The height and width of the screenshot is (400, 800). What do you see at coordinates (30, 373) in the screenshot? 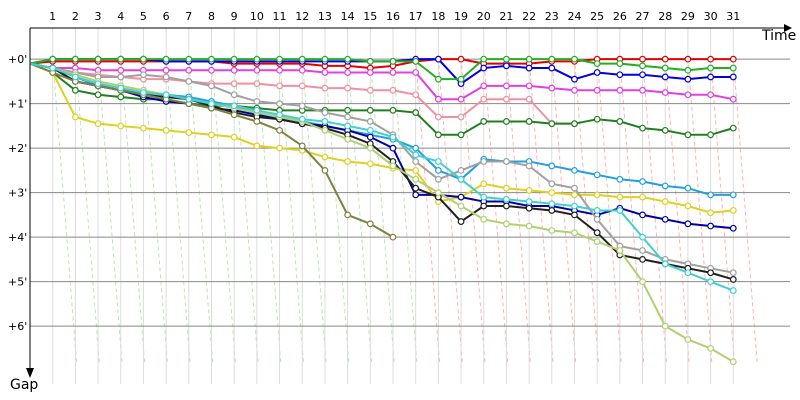
I see `y-axis-arrow` at bounding box center [30, 373].